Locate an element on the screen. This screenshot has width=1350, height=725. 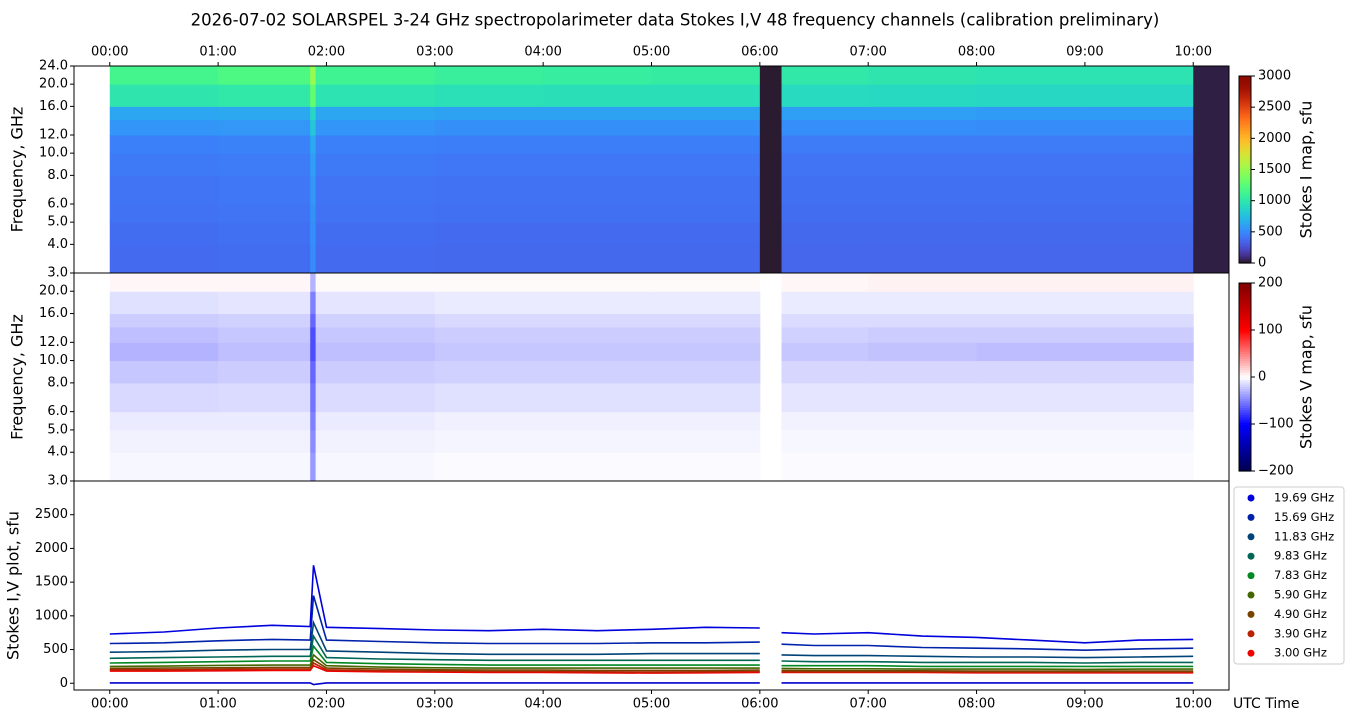
y-tick-label: 1000 is located at coordinates (51, 615).